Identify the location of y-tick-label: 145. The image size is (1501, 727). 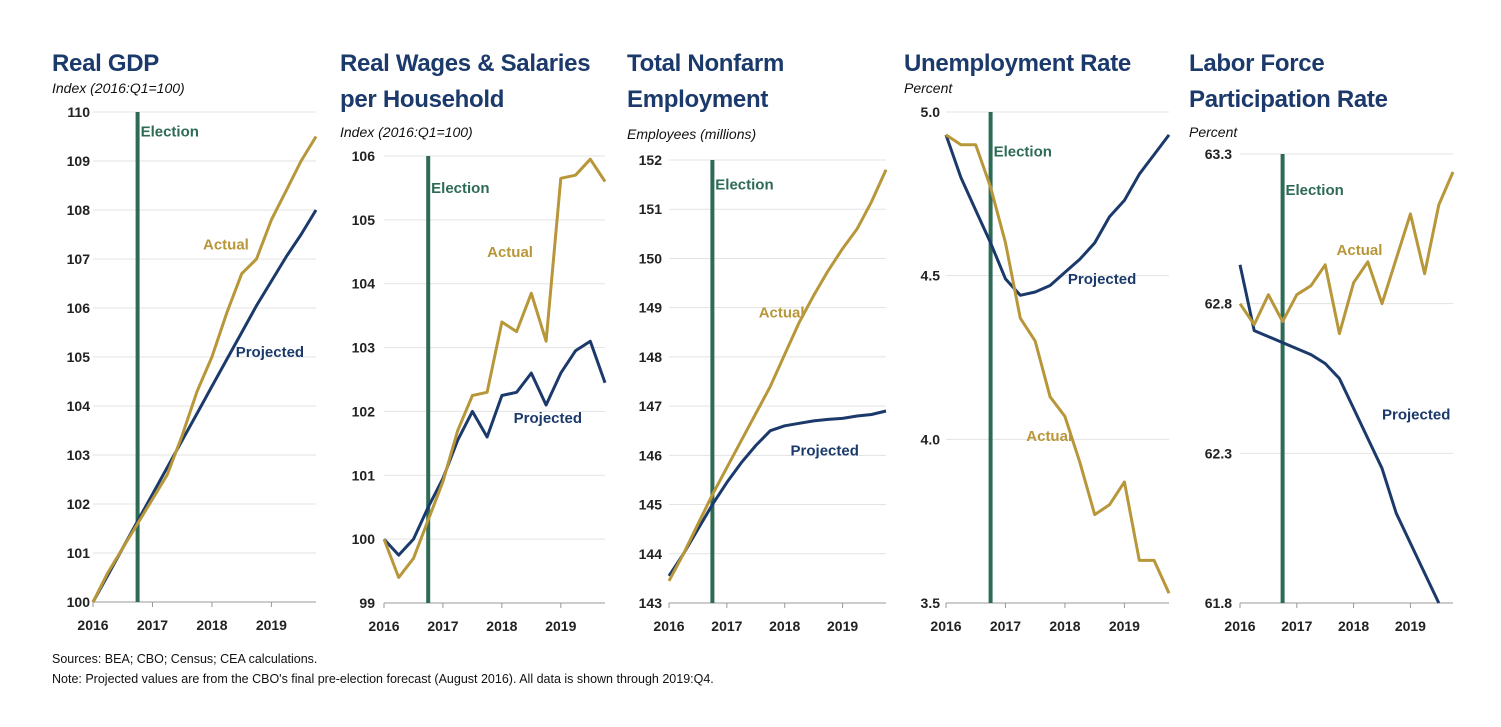
(651, 505).